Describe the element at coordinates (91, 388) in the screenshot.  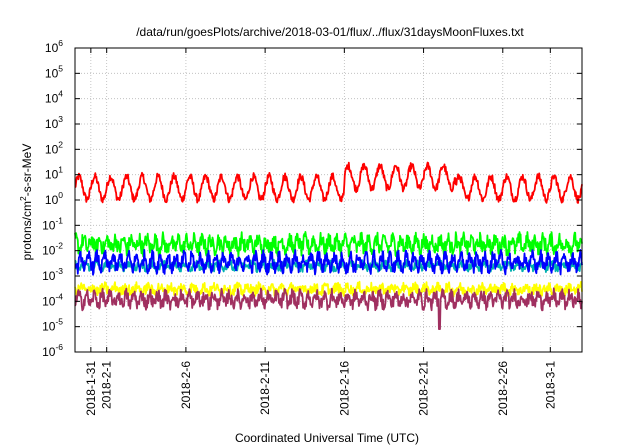
I see `x-tick-label: 2018-1-31` at that location.